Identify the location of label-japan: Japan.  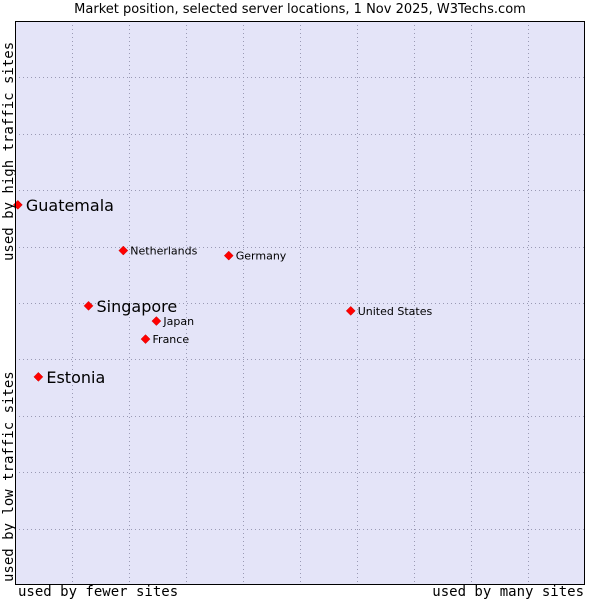
(178, 321).